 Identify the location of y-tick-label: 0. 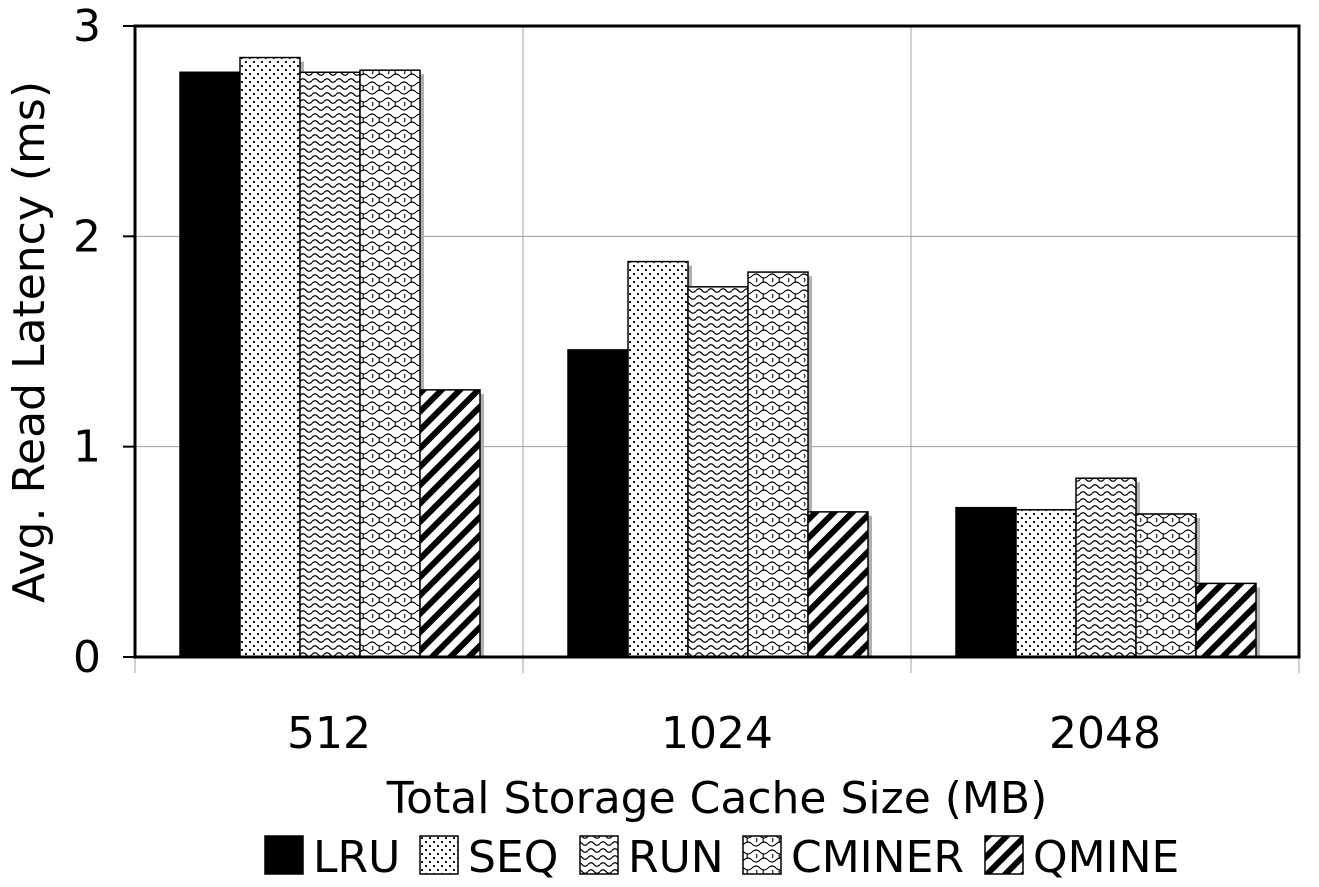
(87, 657).